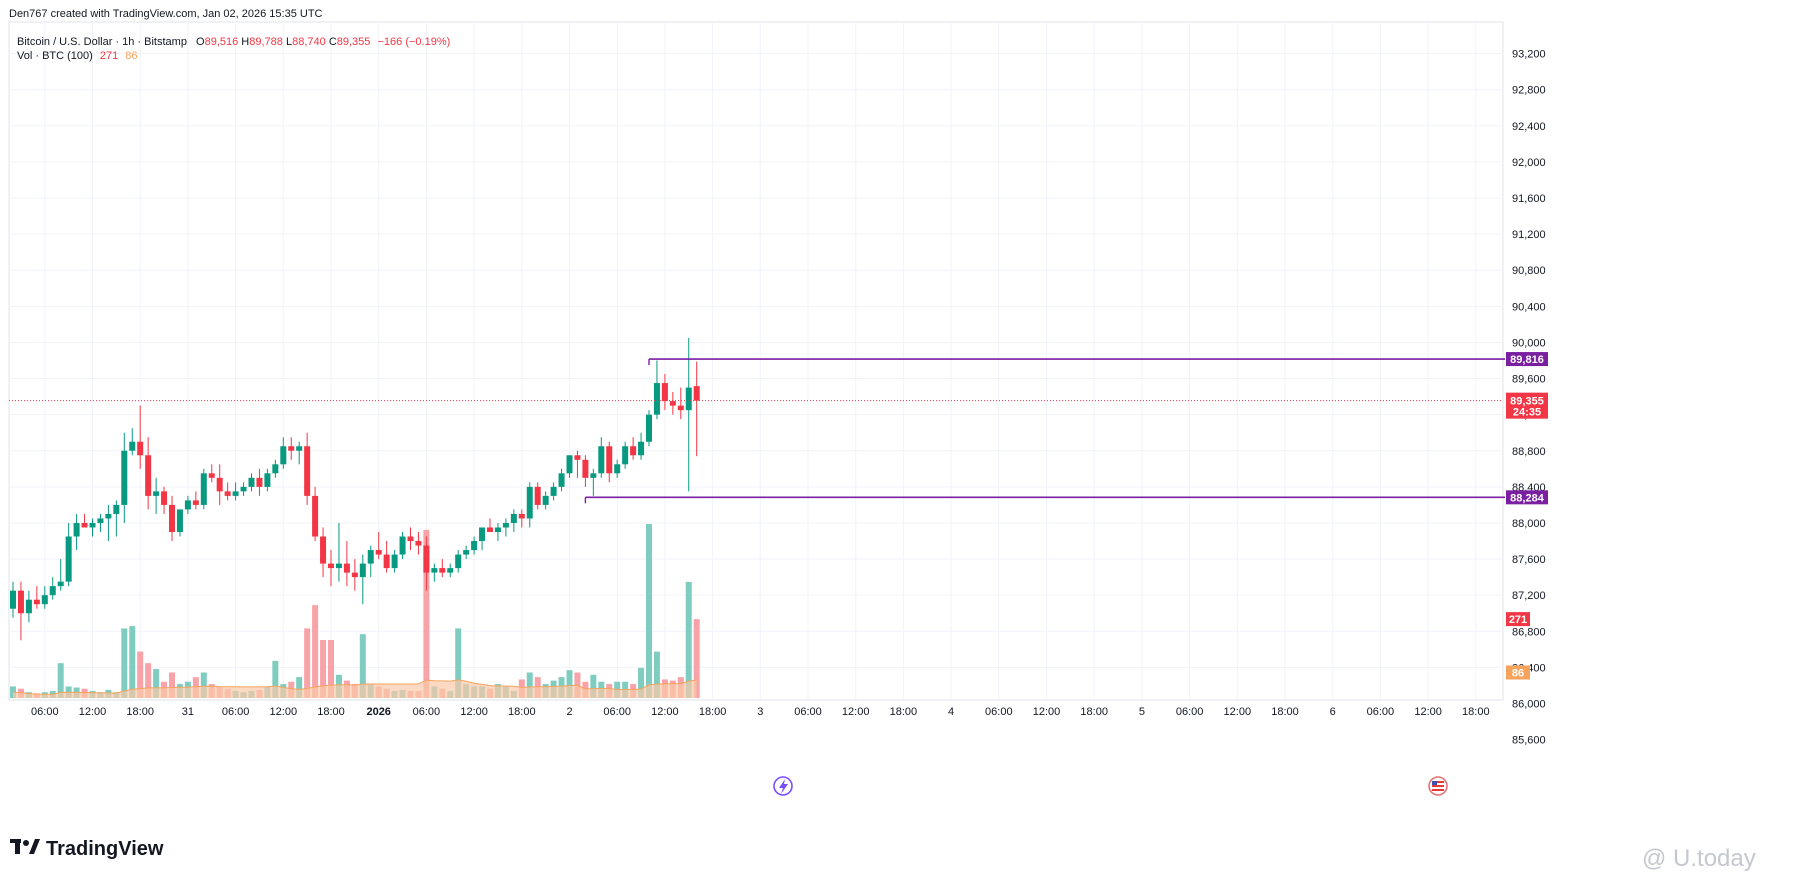 Image resolution: width=1793 pixels, height=887 pixels. Describe the element at coordinates (760, 712) in the screenshot. I see `x-tick-label: 3` at that location.